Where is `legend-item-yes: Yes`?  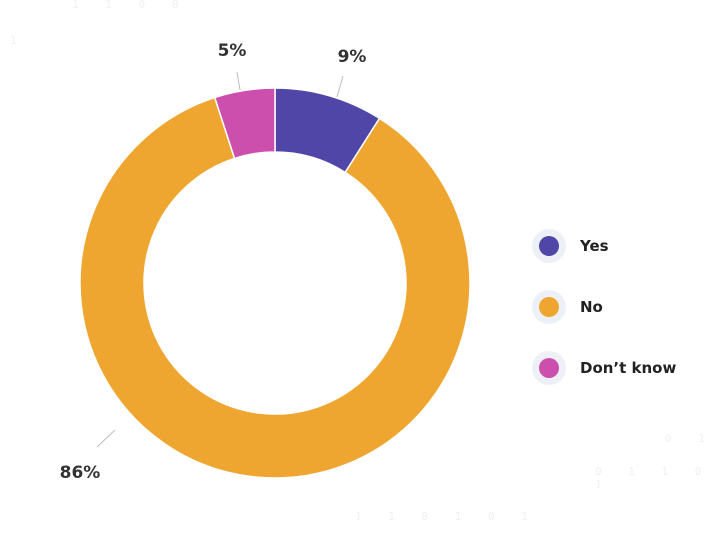 legend-item-yes: Yes is located at coordinates (604, 245).